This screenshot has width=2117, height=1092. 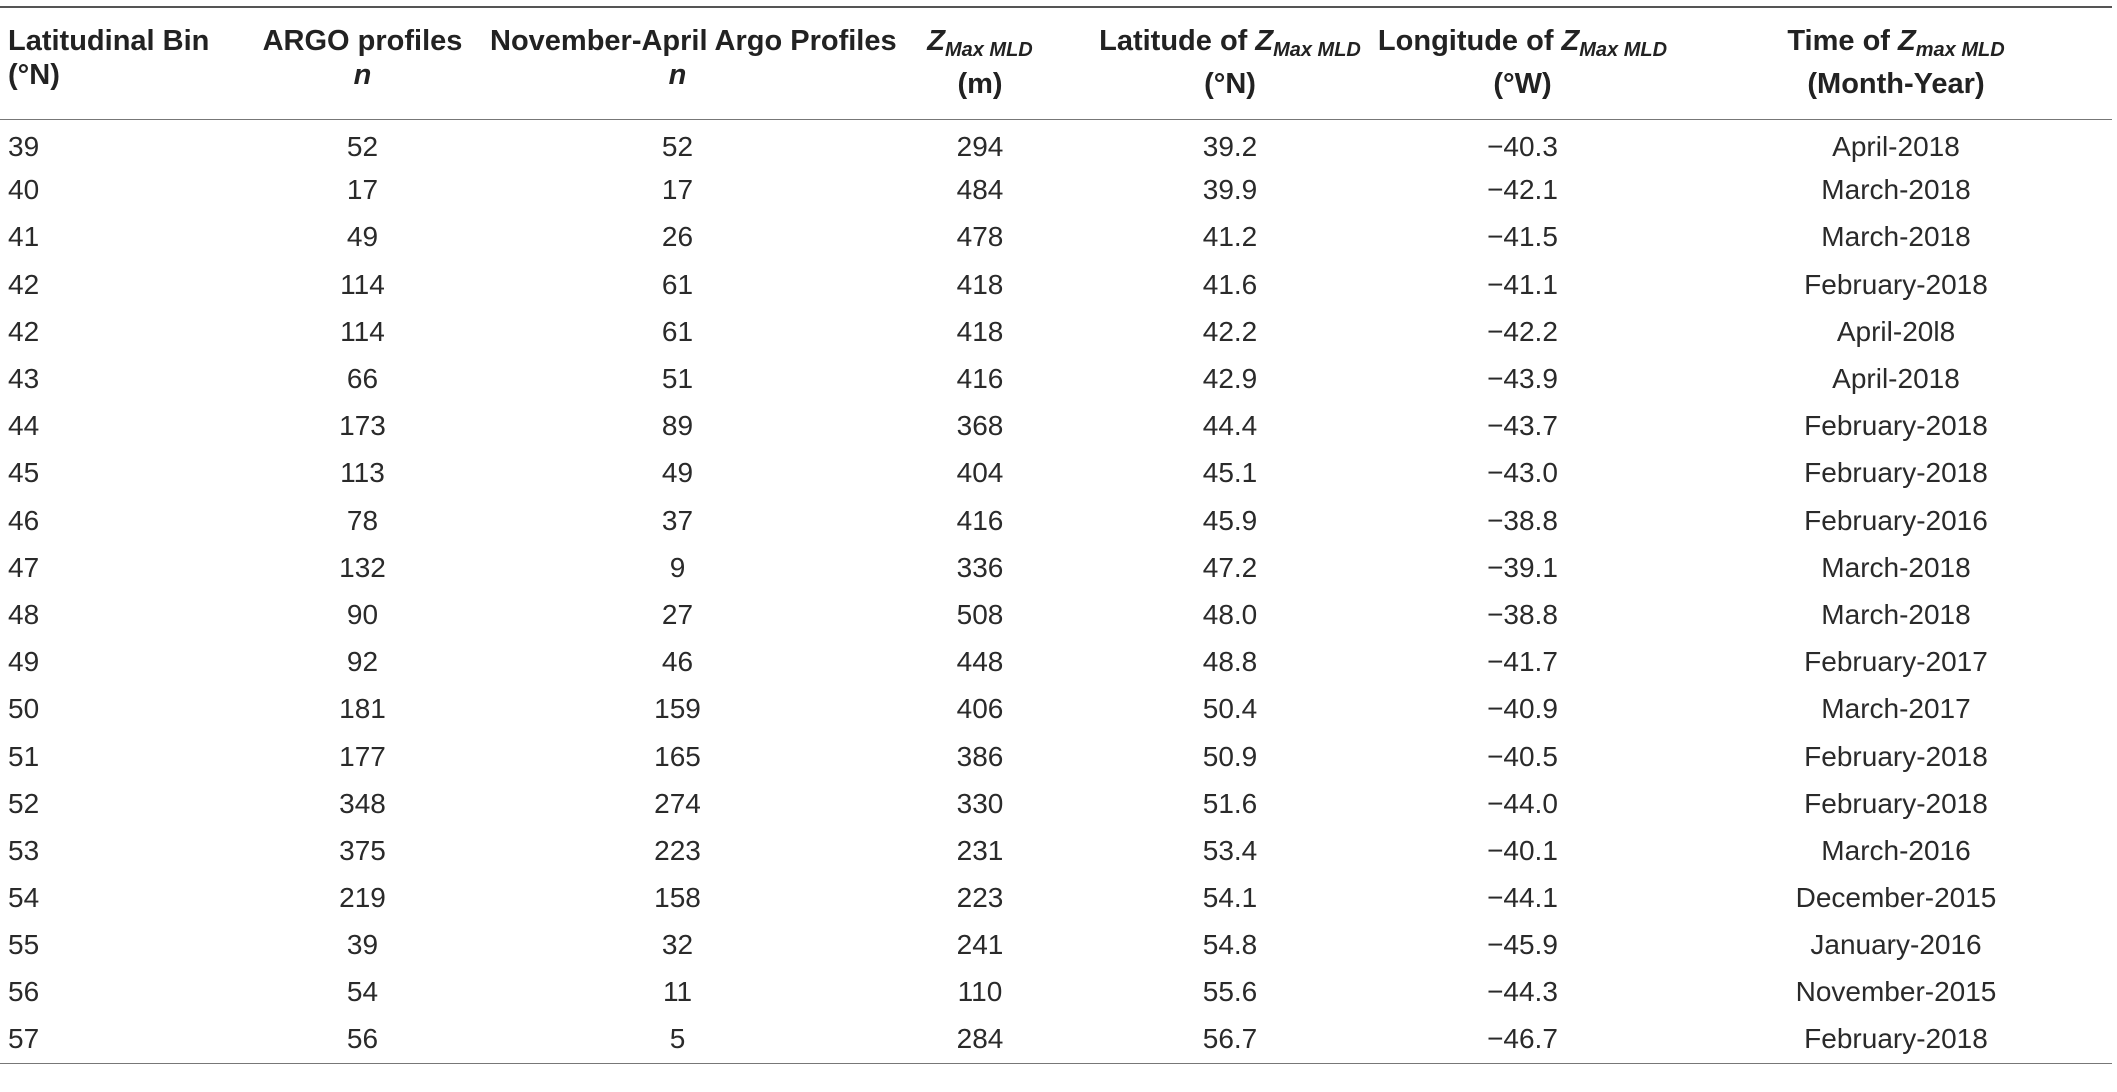 What do you see at coordinates (1230, 756) in the screenshot?
I see `cell-latitude: 50.9` at bounding box center [1230, 756].